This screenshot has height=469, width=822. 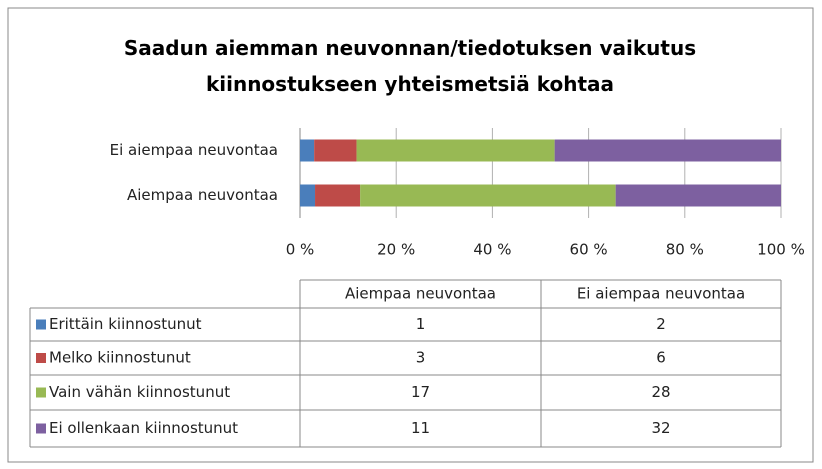 What do you see at coordinates (421, 324) in the screenshot?
I see `table-cell: 1` at bounding box center [421, 324].